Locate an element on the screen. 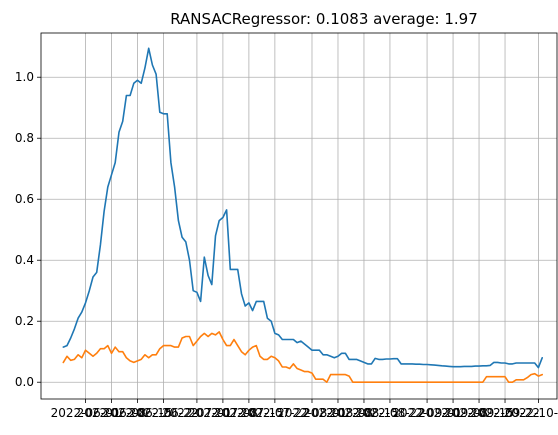 The width and height of the screenshot is (558, 435). x-tick-label: 2022-09-22 is located at coordinates (505, 413).